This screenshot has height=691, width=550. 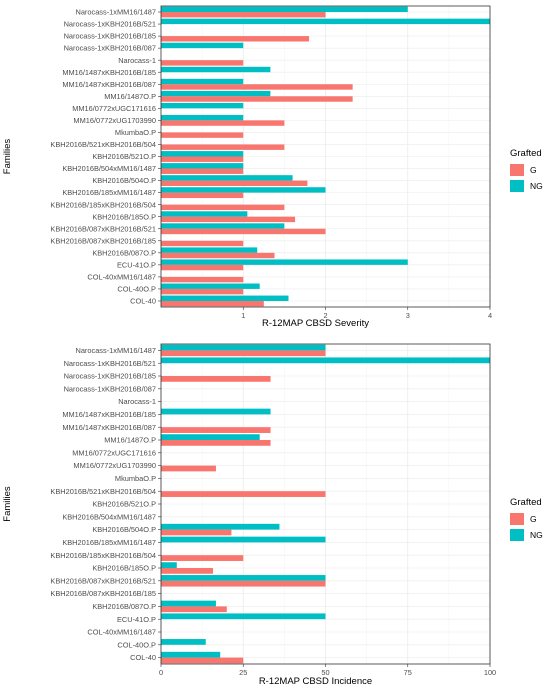 I want to click on incidence-y-tick-label: MM16/0772xUG1703990, so click(x=114, y=465).